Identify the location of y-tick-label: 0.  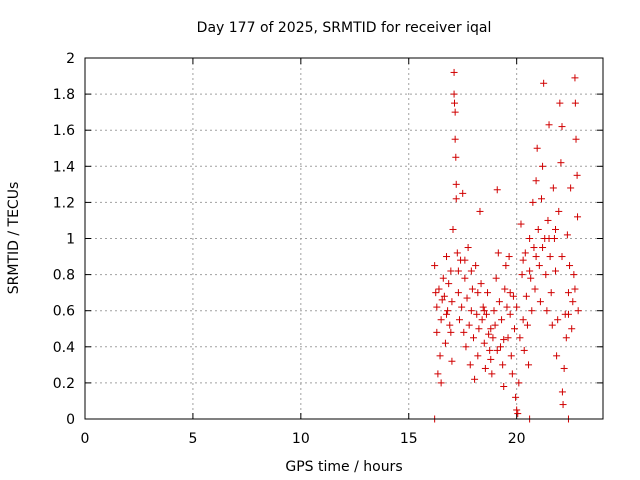
(70, 420).